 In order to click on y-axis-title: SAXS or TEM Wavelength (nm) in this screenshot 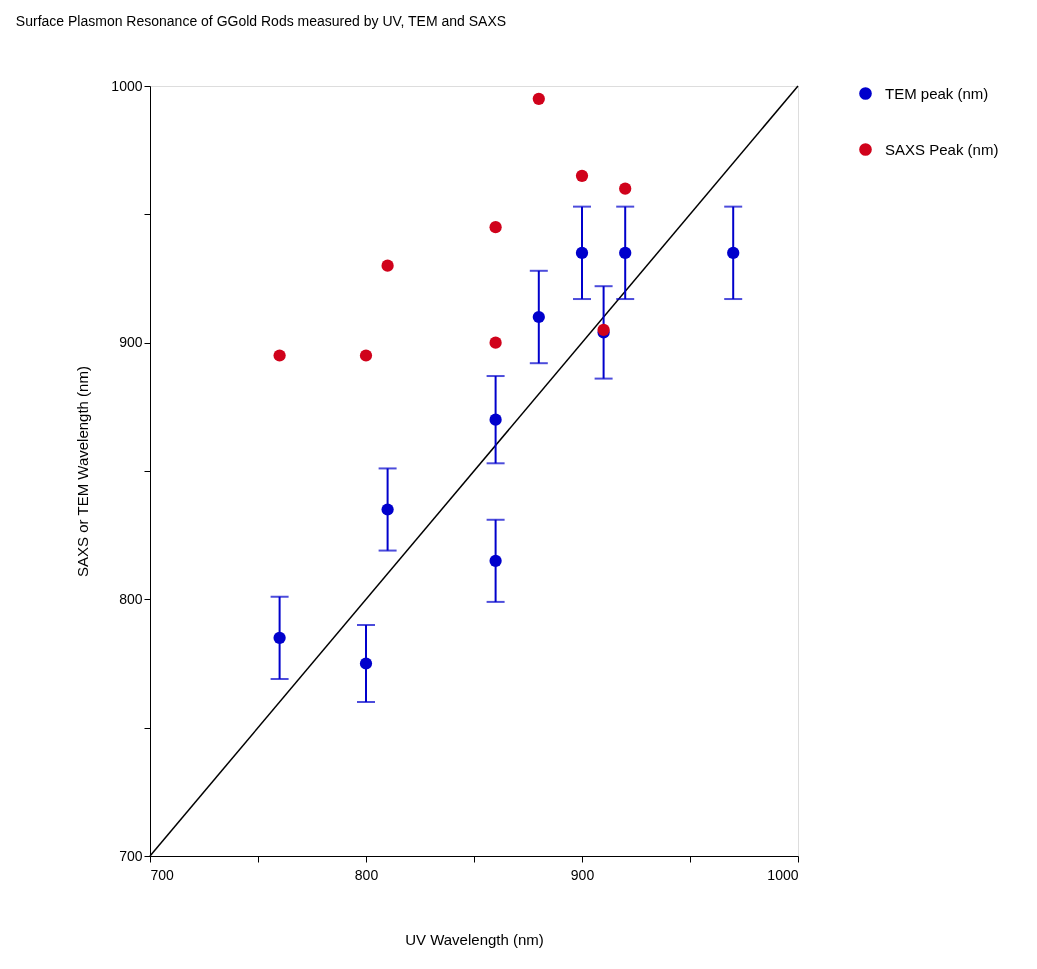, I will do `click(83, 471)`.